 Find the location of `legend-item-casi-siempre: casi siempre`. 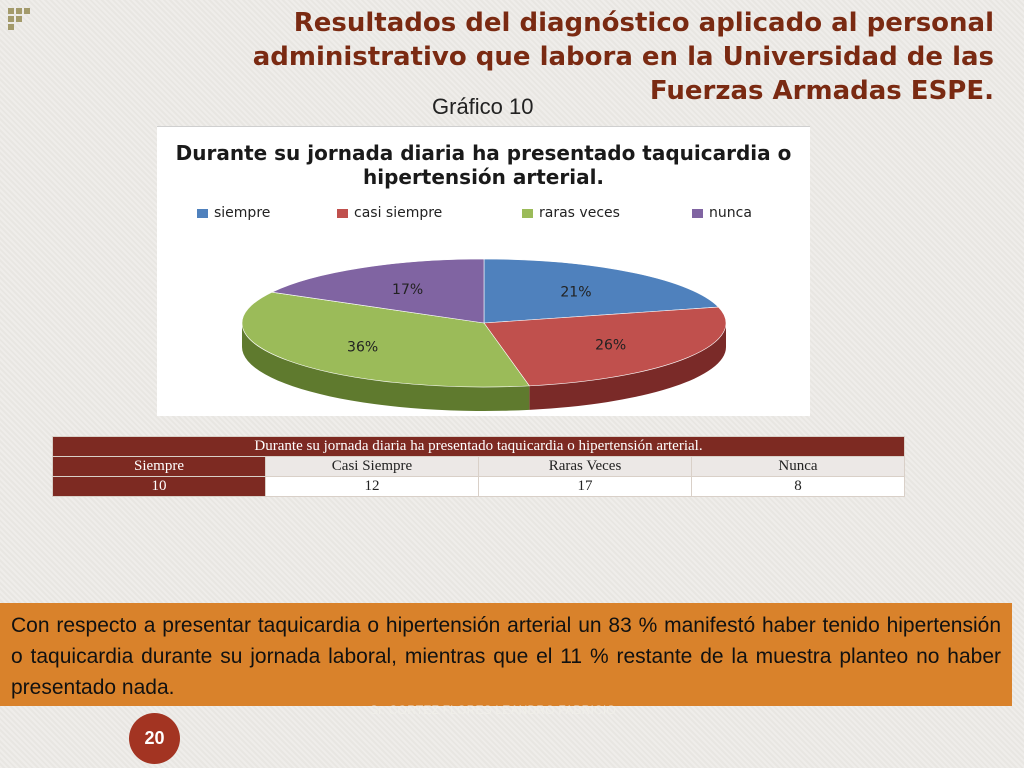

legend-item-casi-siempre: casi siempre is located at coordinates (389, 213).